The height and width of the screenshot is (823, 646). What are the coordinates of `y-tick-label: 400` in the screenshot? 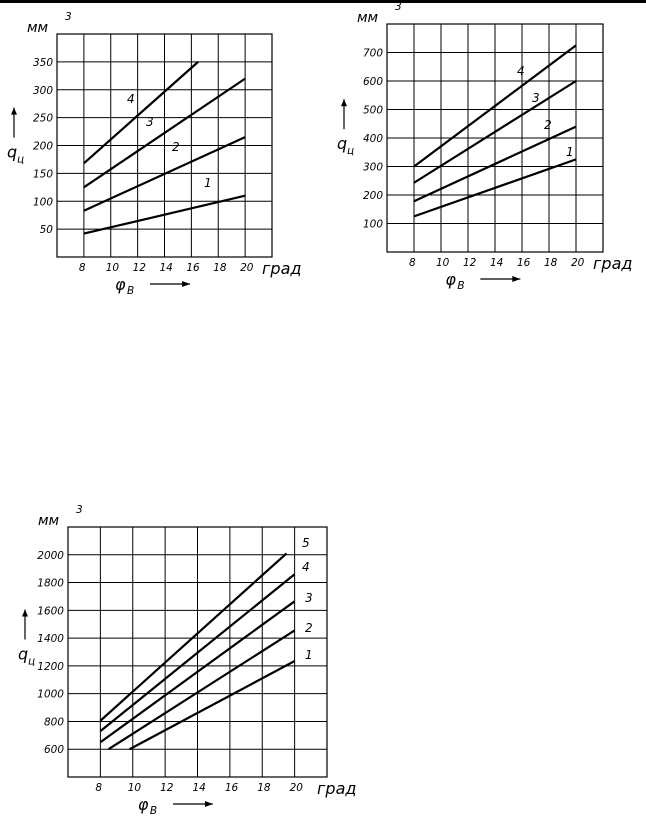 It's located at (373, 139).